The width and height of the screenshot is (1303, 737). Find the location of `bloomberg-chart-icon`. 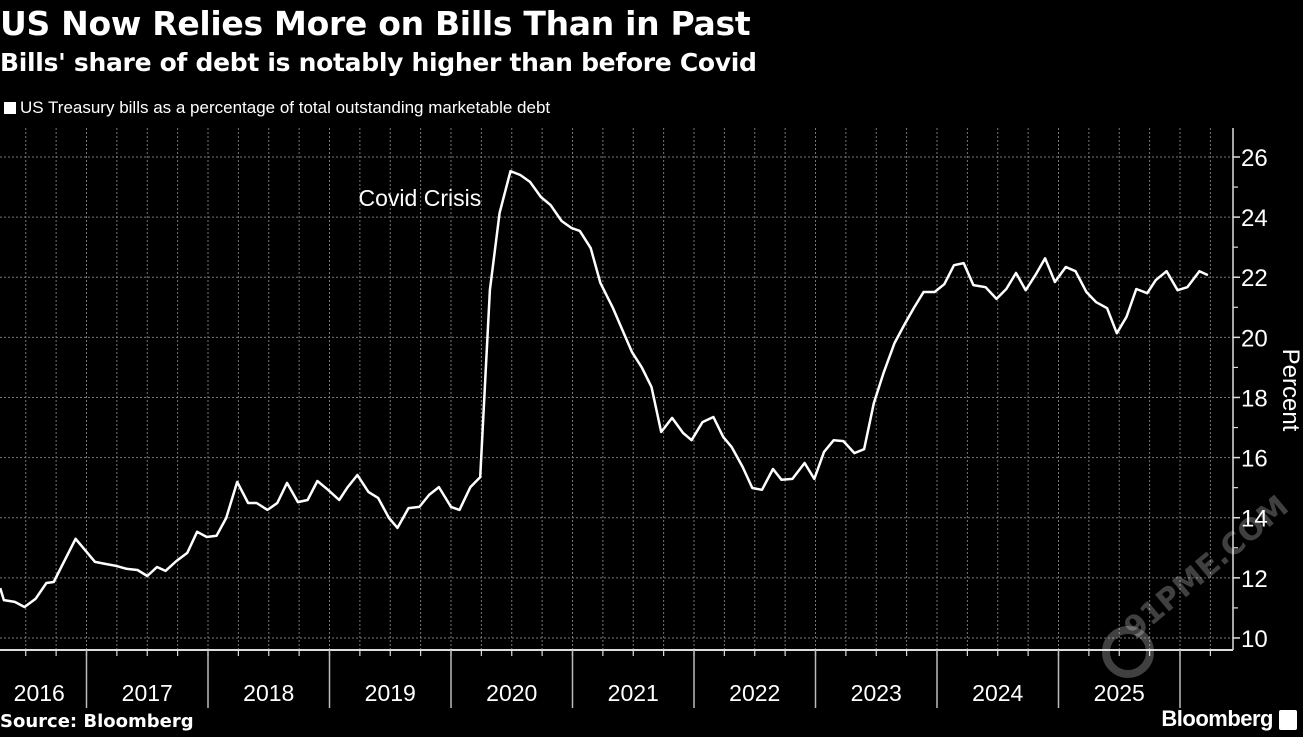

bloomberg-chart-icon is located at coordinates (1288, 720).